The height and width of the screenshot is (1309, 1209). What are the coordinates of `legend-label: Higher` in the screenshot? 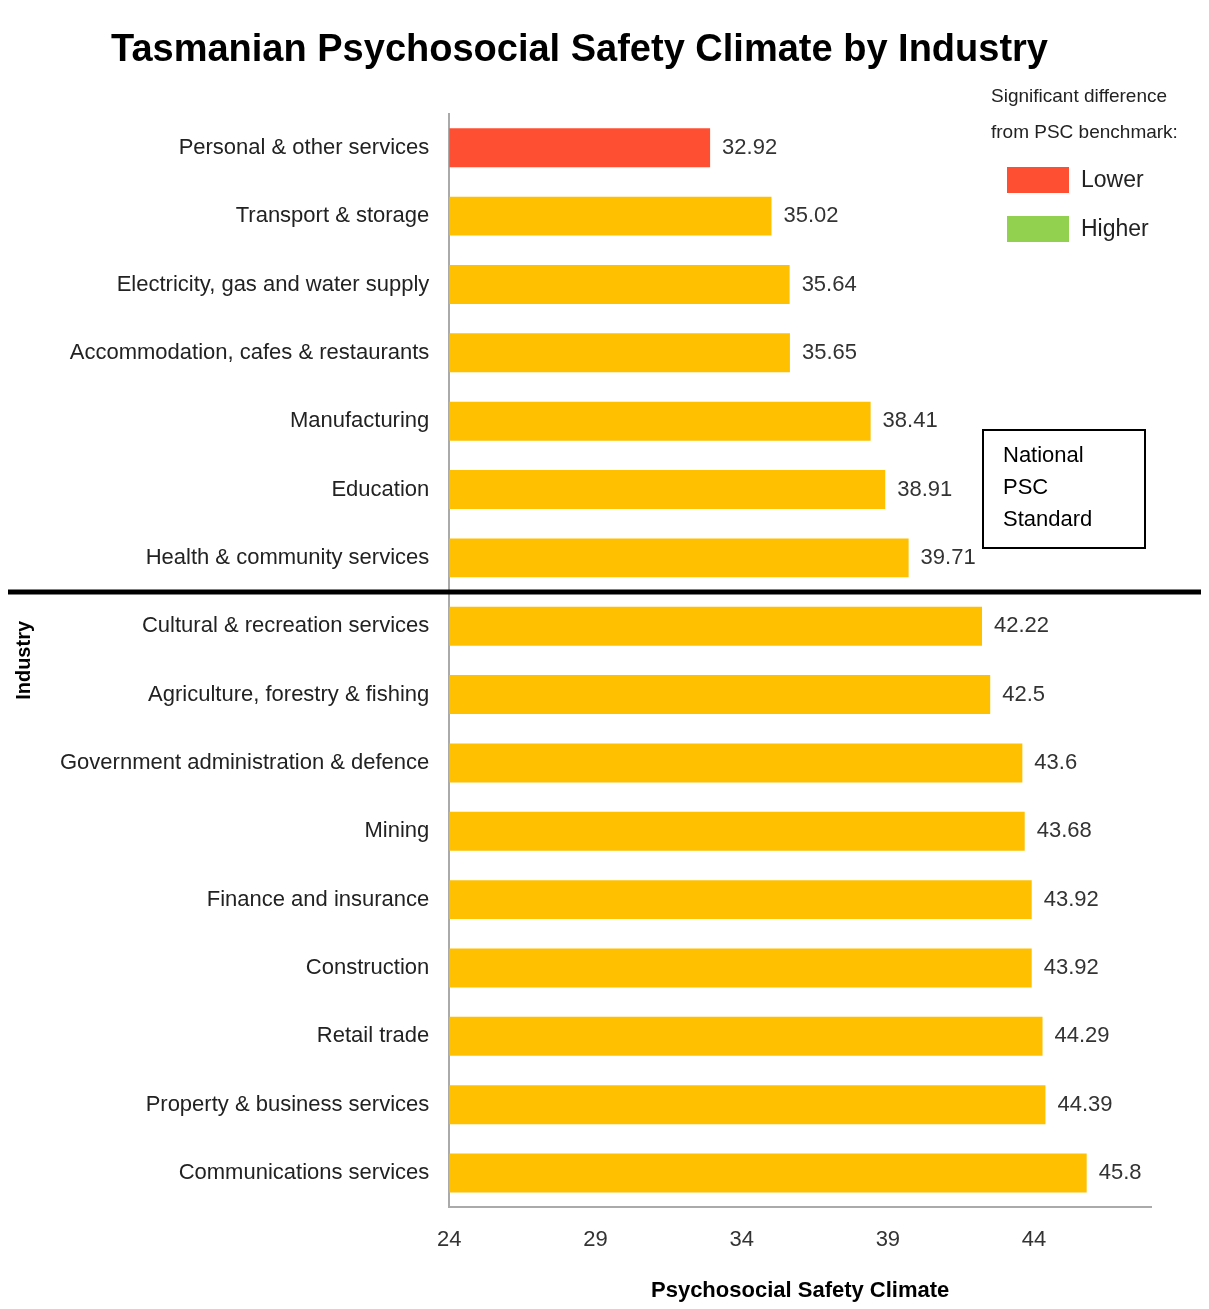 It's located at (1115, 228).